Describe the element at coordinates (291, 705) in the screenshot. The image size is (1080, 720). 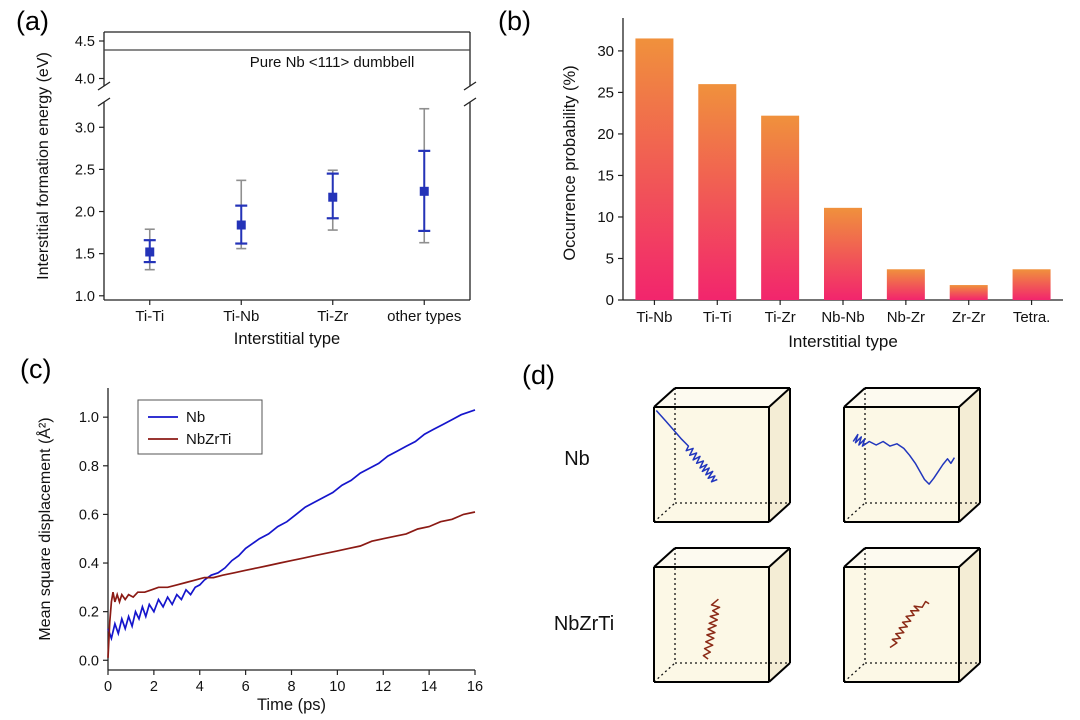
I see `x-axis-title: Time (ps)` at that location.